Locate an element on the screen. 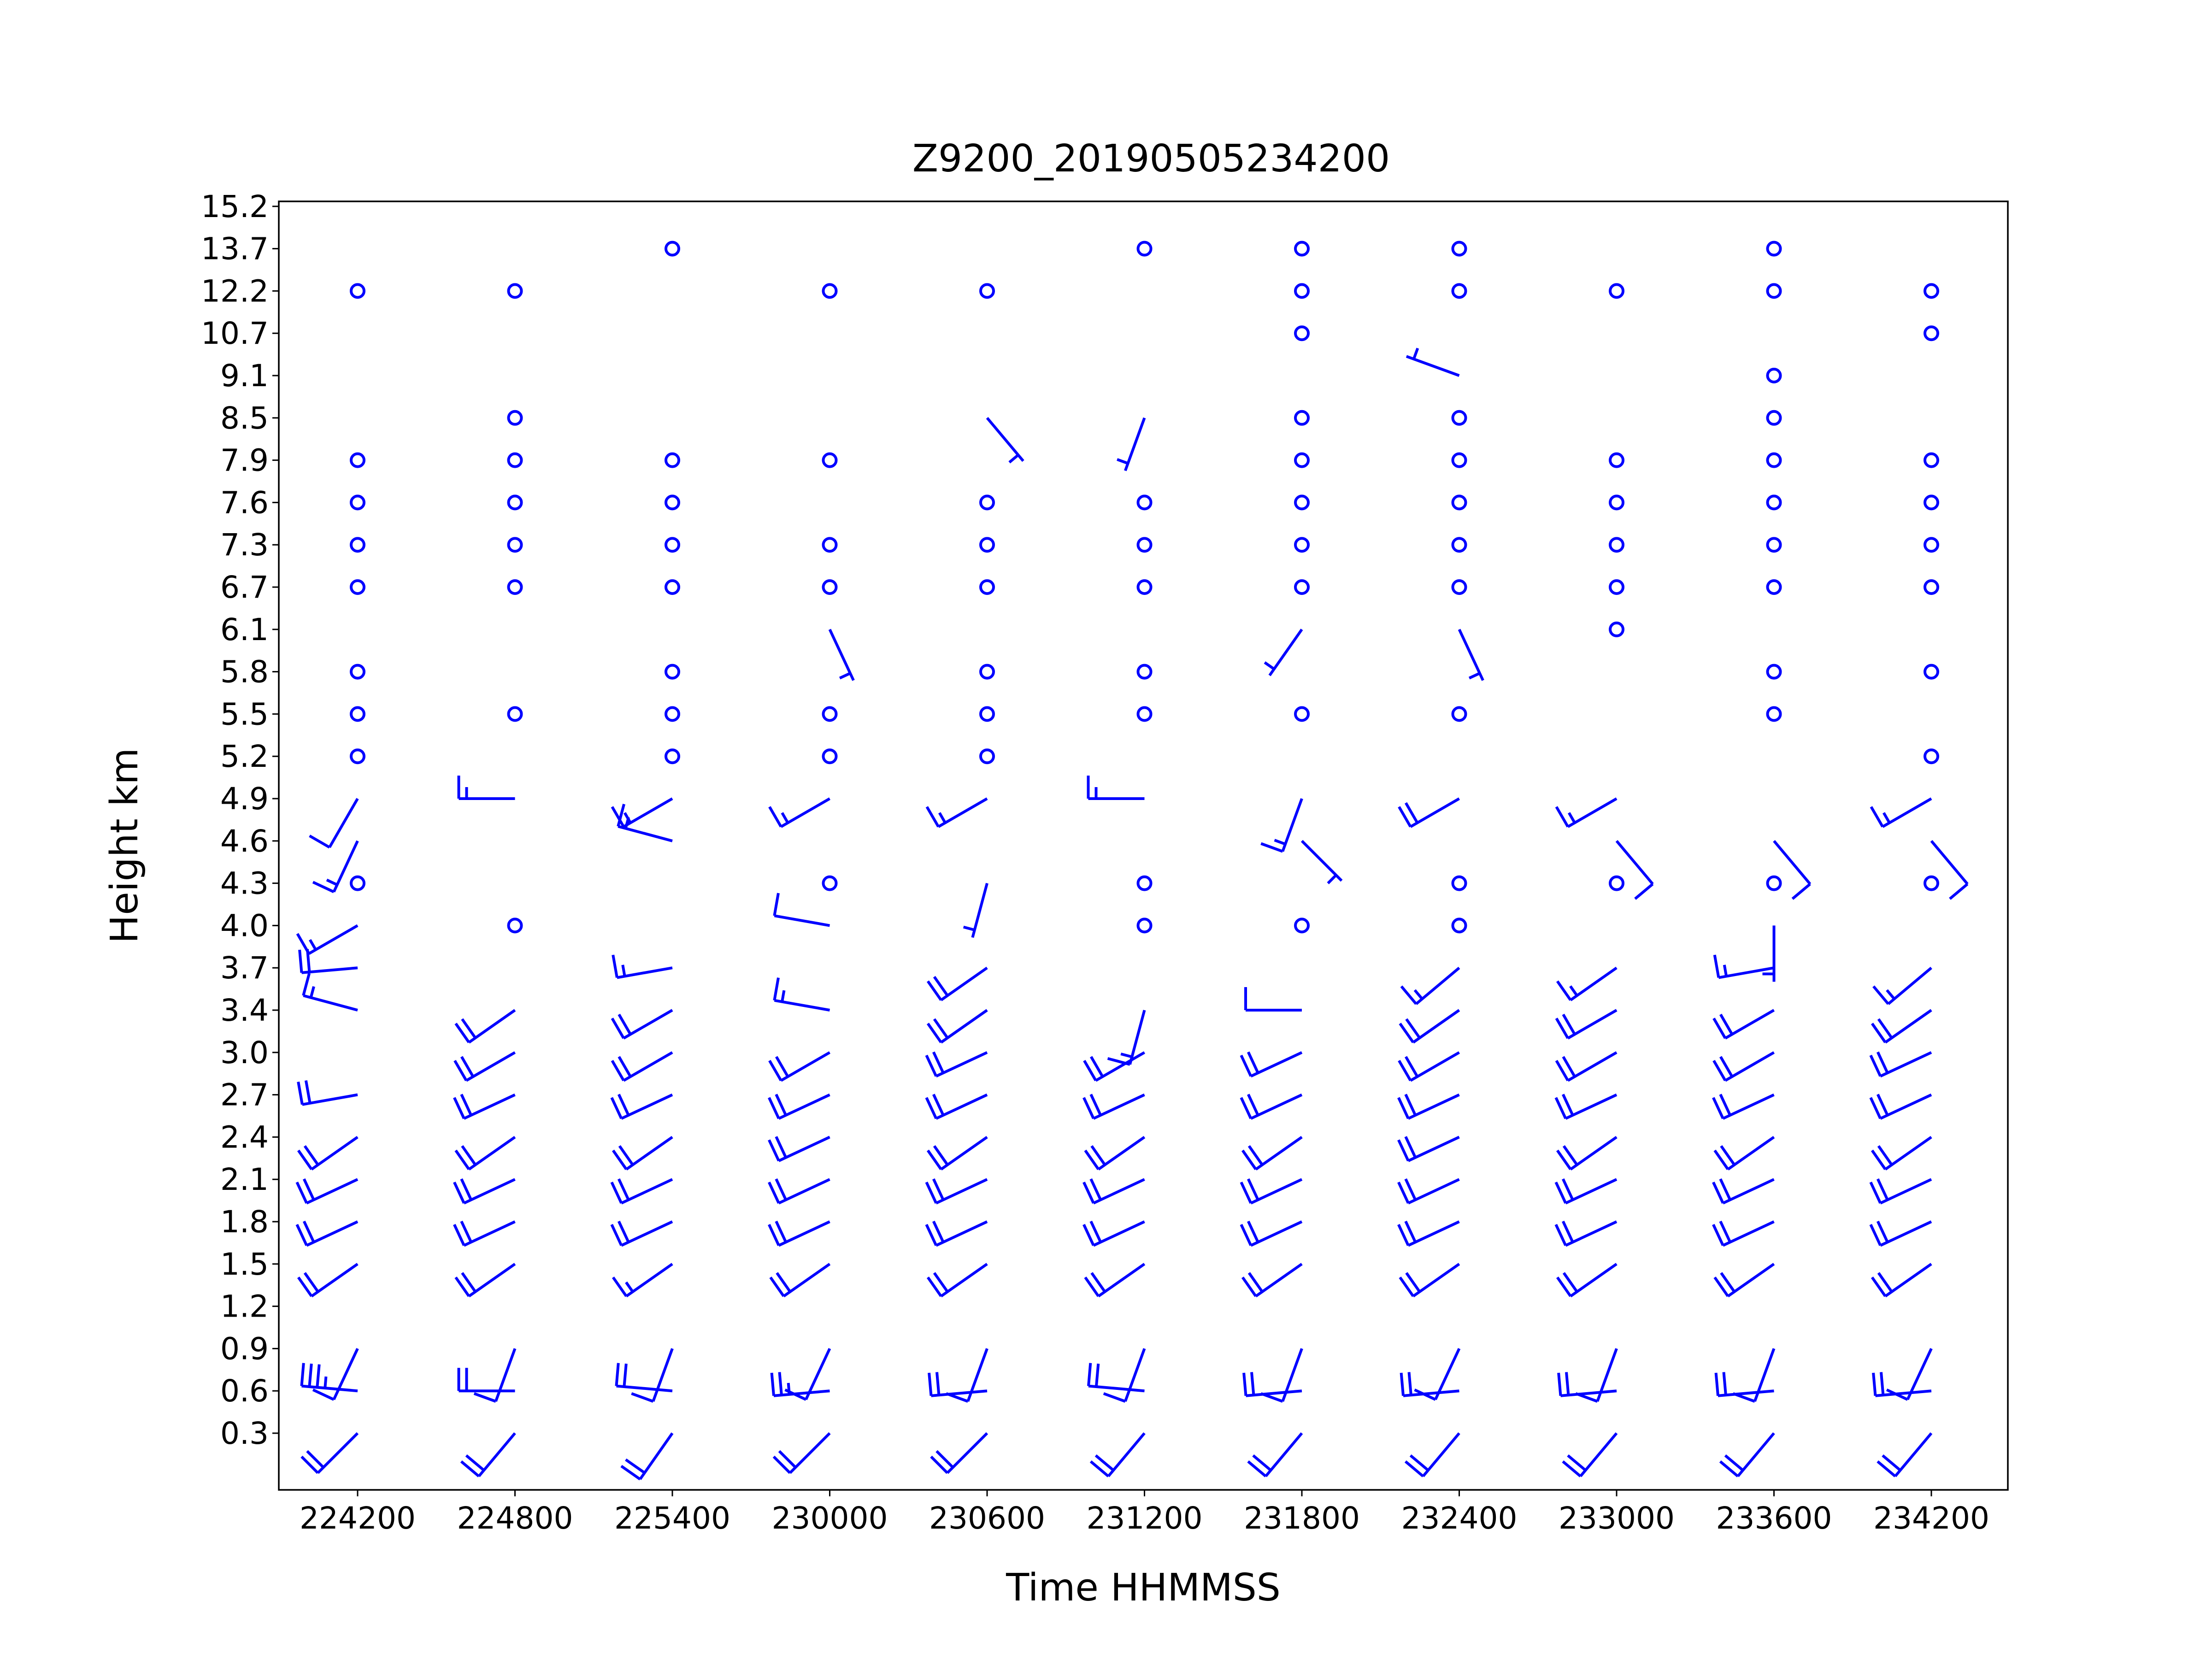  y-tick-label: 7.9 is located at coordinates (244, 460).